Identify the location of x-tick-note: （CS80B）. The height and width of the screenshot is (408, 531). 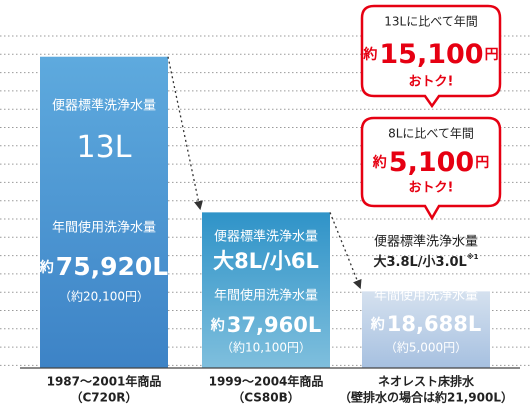
(266, 397).